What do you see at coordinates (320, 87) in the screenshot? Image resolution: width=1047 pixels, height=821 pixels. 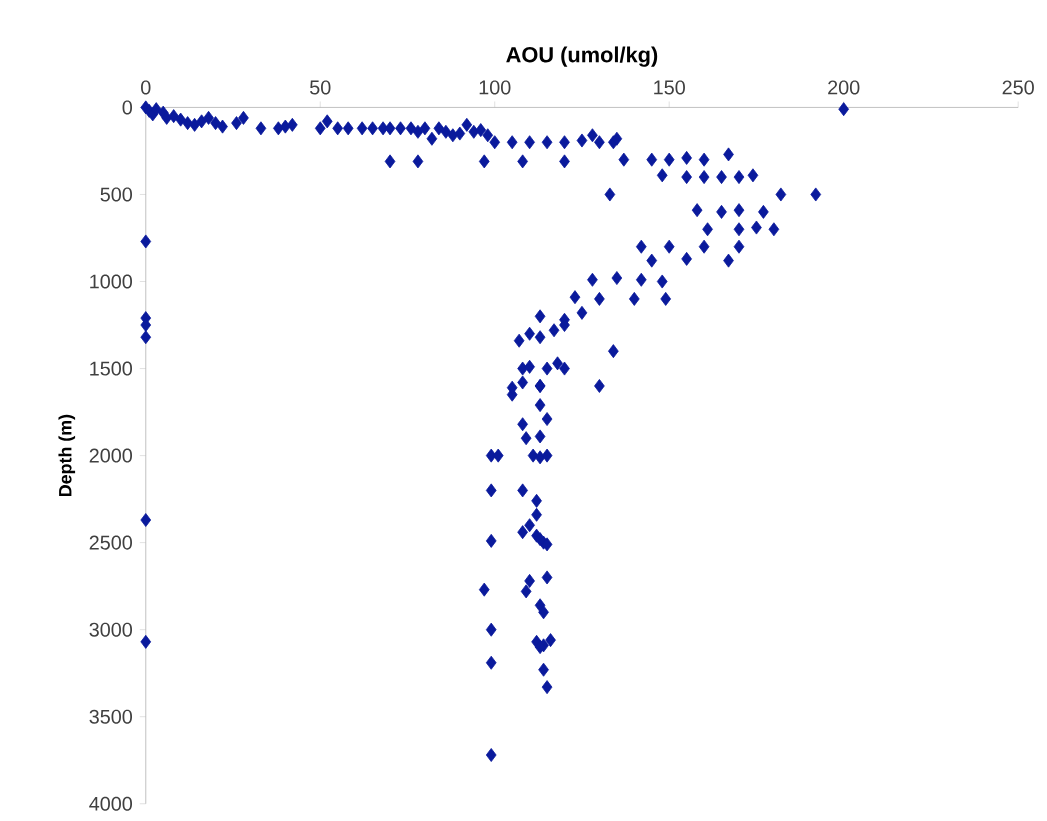 I see `x-tick-label: 50` at bounding box center [320, 87].